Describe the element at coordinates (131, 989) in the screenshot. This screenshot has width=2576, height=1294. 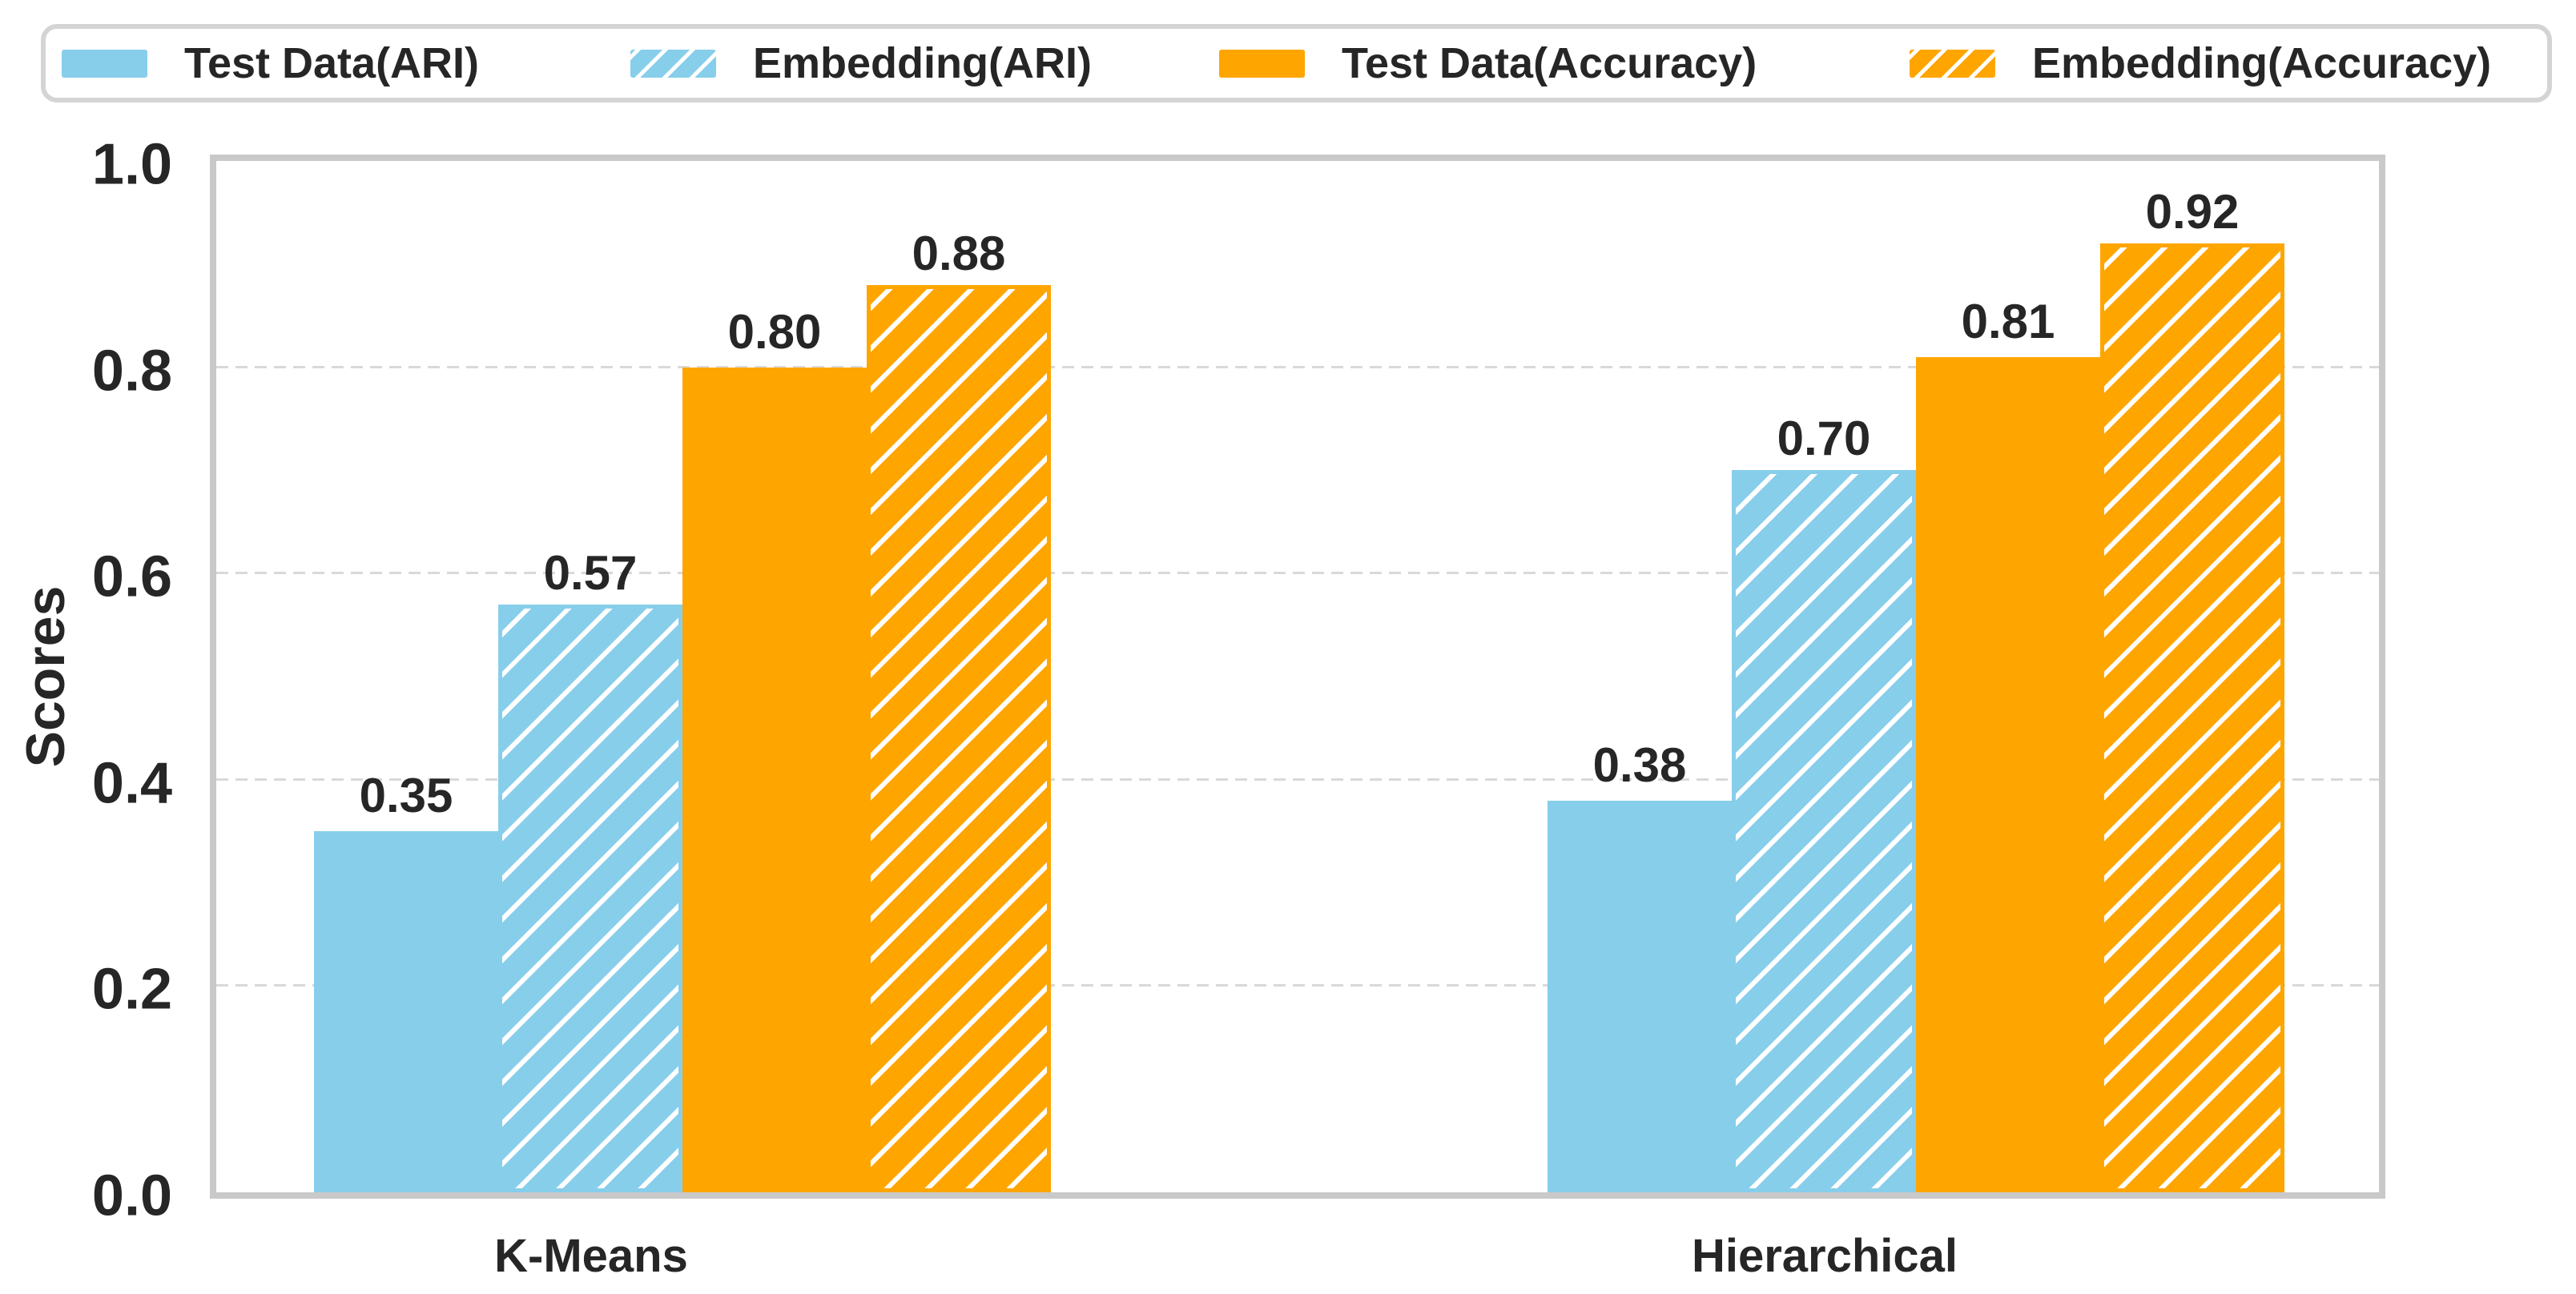
I see `y-tick-label: 0.2` at that location.